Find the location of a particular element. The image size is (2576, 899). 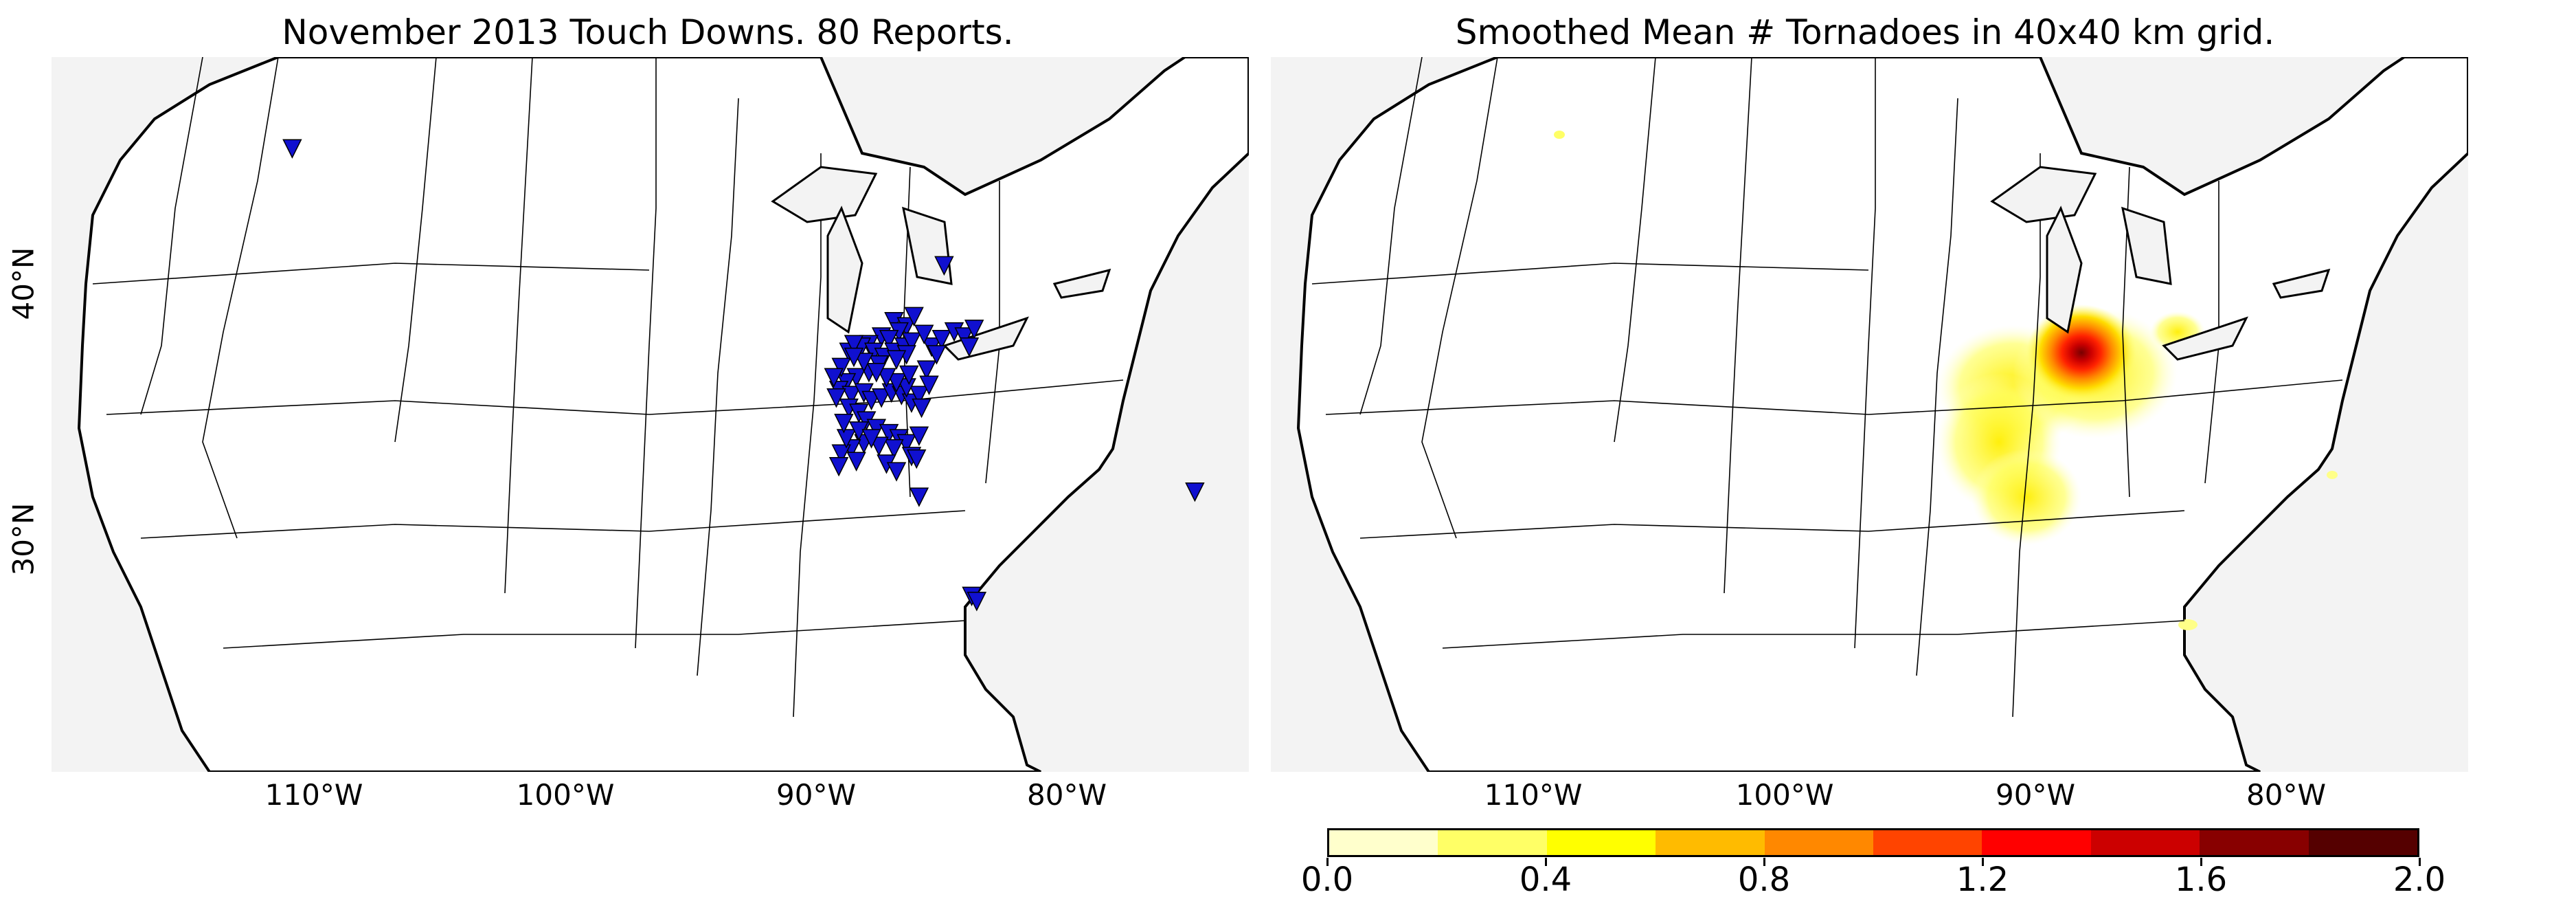

colorbar-tick-label: 0.4 is located at coordinates (1545, 880).